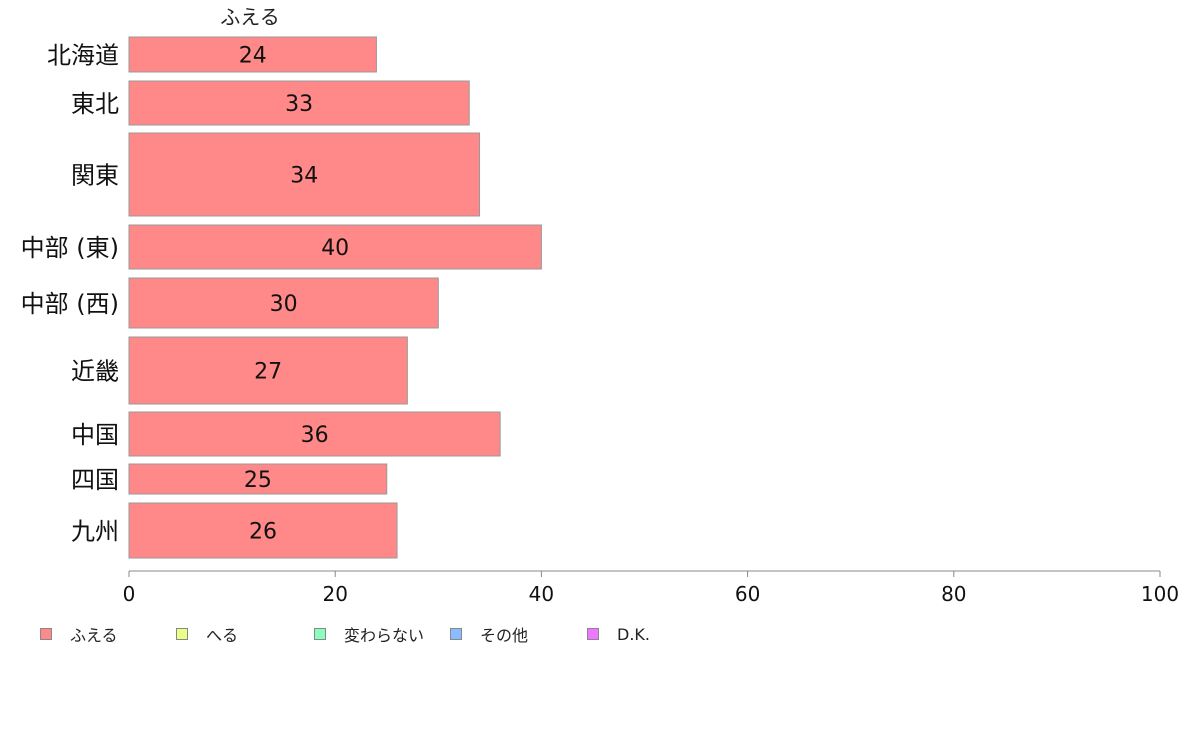 This screenshot has width=1188, height=736. I want to click on category-label: 東北, so click(95, 104).